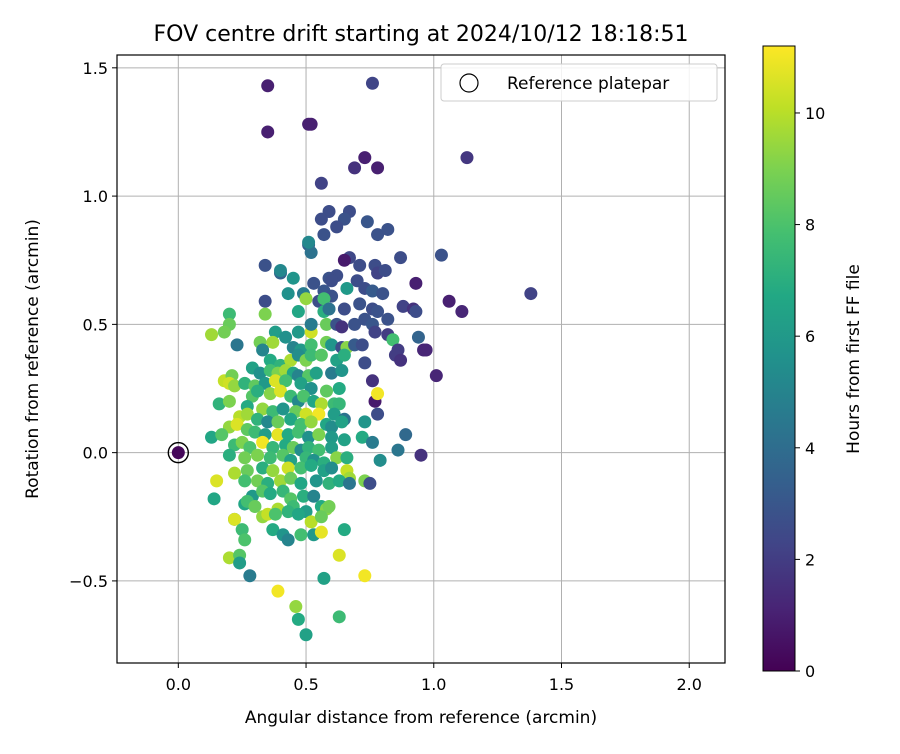  I want to click on reference-marker, so click(178, 452).